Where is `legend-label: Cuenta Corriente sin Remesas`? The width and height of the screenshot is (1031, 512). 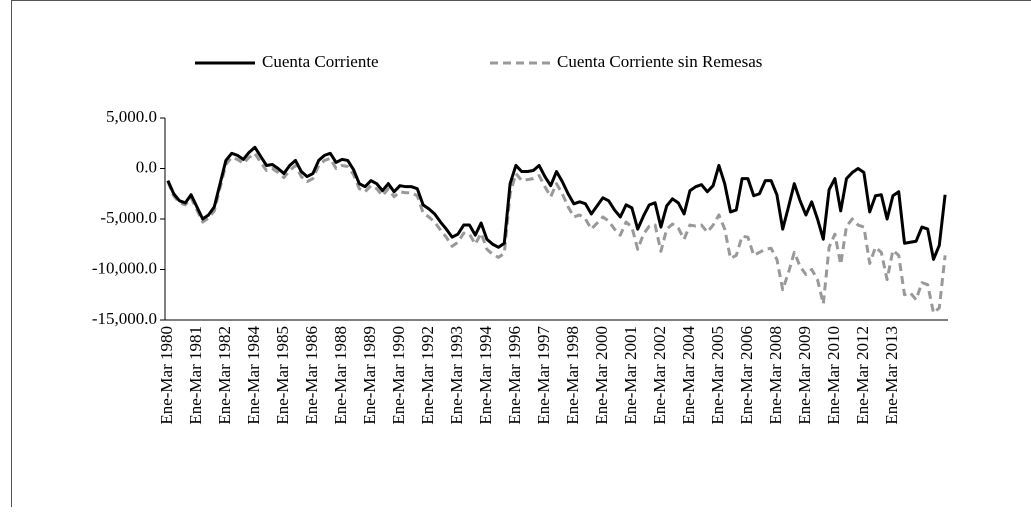
legend-label: Cuenta Corriente sin Remesas is located at coordinates (659, 61).